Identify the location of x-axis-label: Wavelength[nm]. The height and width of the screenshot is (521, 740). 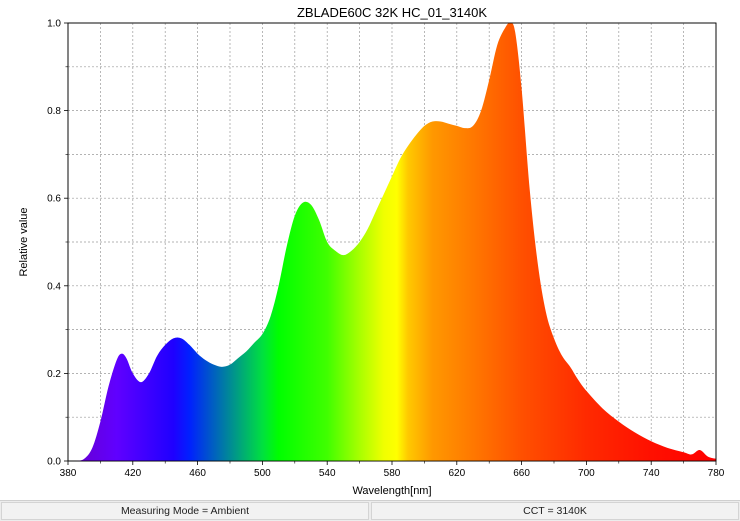
(391, 491).